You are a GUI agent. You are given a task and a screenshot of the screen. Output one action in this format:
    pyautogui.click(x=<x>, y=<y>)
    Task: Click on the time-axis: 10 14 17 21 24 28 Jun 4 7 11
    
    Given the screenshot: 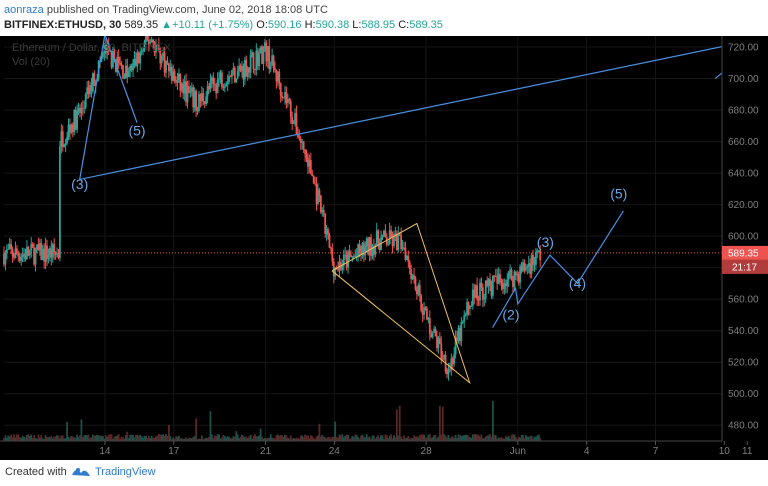 What is the action you would take?
    pyautogui.click(x=384, y=450)
    